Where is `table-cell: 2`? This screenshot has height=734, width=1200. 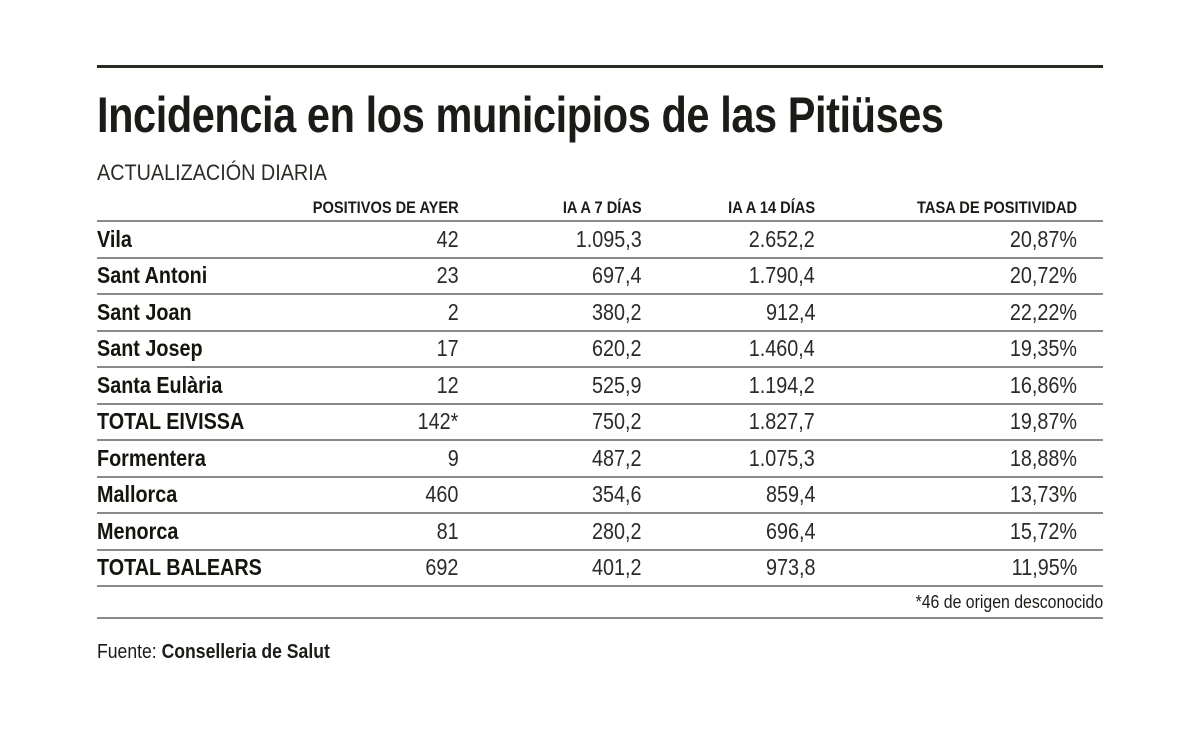
table-cell: 2 is located at coordinates (373, 313).